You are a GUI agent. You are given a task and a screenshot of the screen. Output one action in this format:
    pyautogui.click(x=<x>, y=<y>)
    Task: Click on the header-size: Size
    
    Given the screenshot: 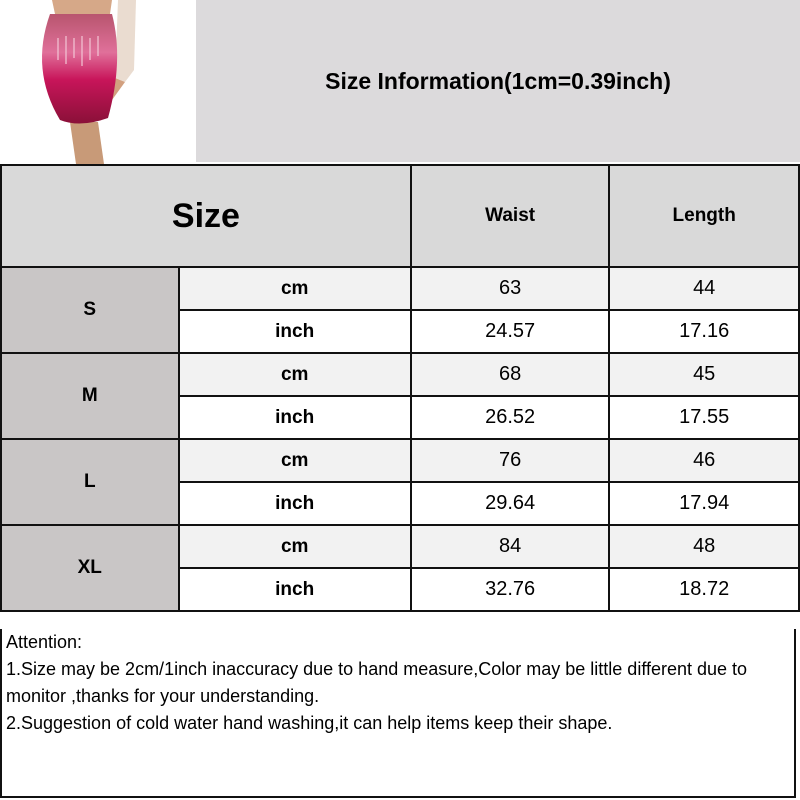 What is the action you would take?
    pyautogui.click(x=206, y=216)
    